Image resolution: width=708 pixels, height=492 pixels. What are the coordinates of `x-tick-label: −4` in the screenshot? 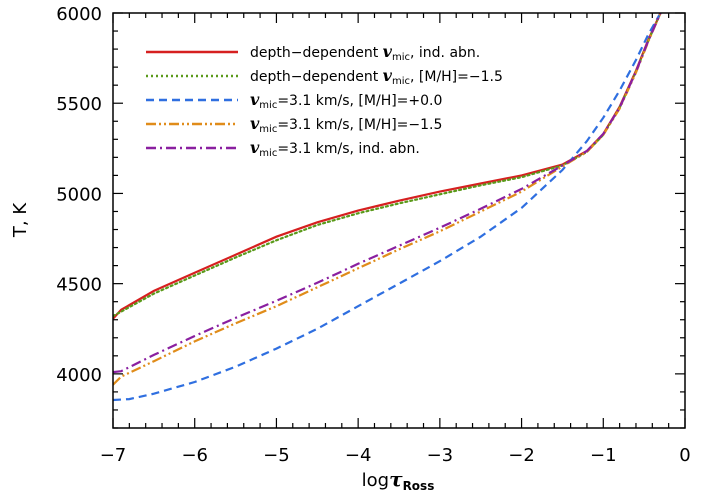 It's located at (358, 455).